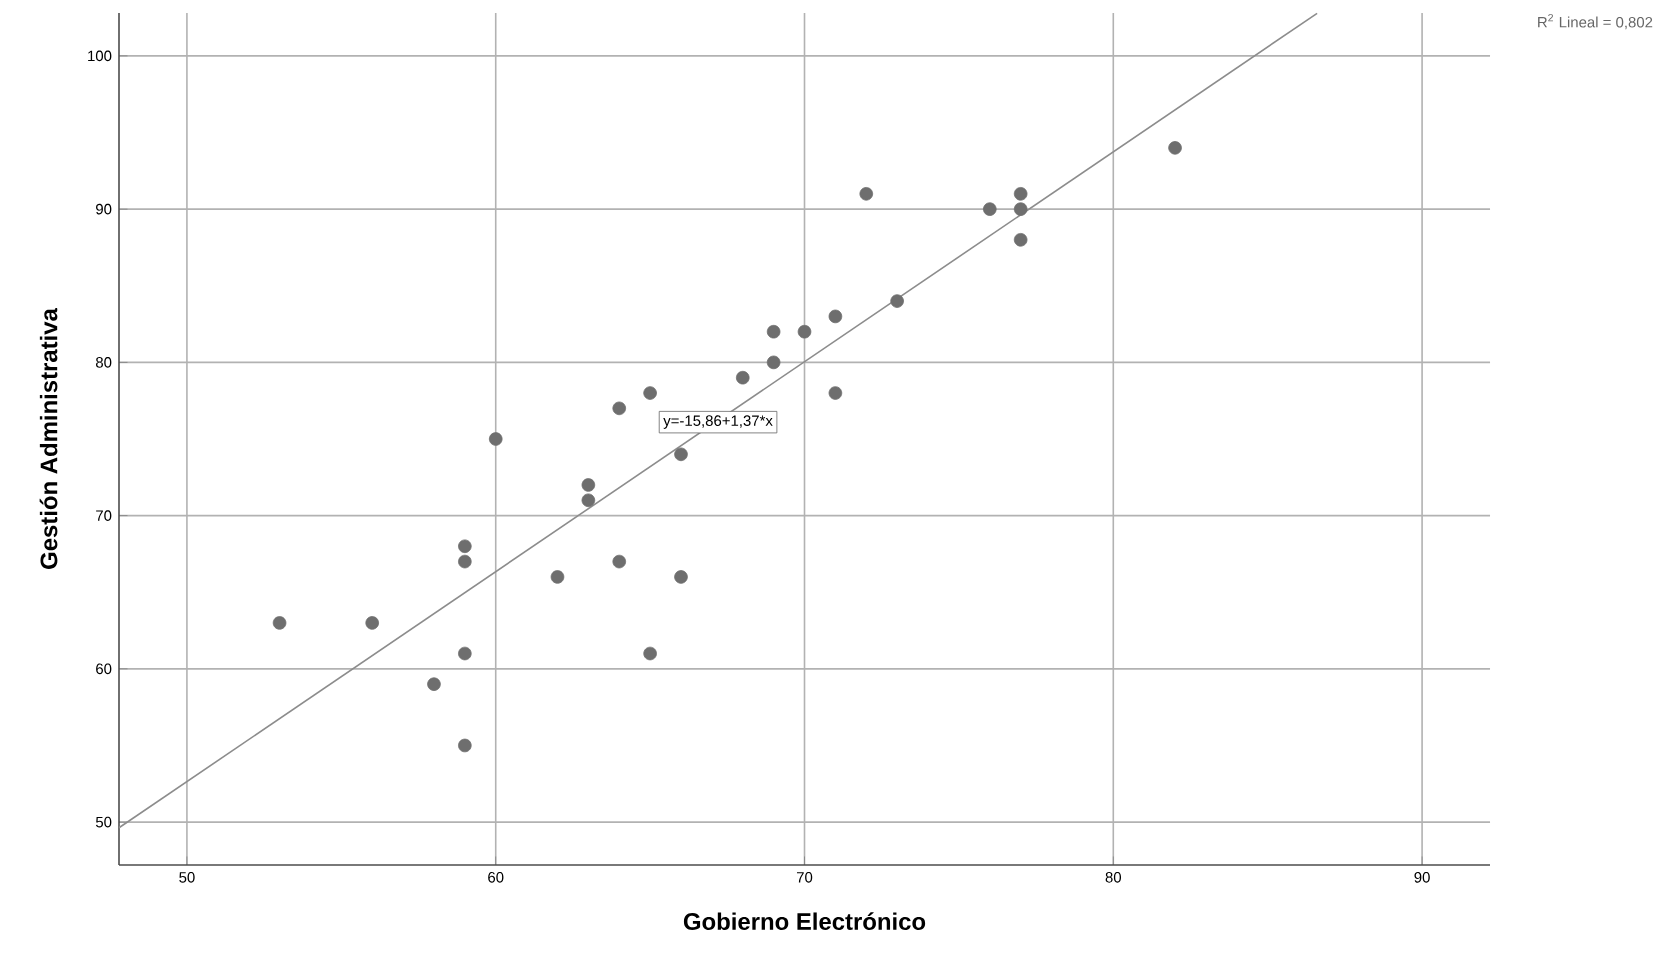  I want to click on text: R$^{2}$ Lineal = 0,802, so click(1595, 22).